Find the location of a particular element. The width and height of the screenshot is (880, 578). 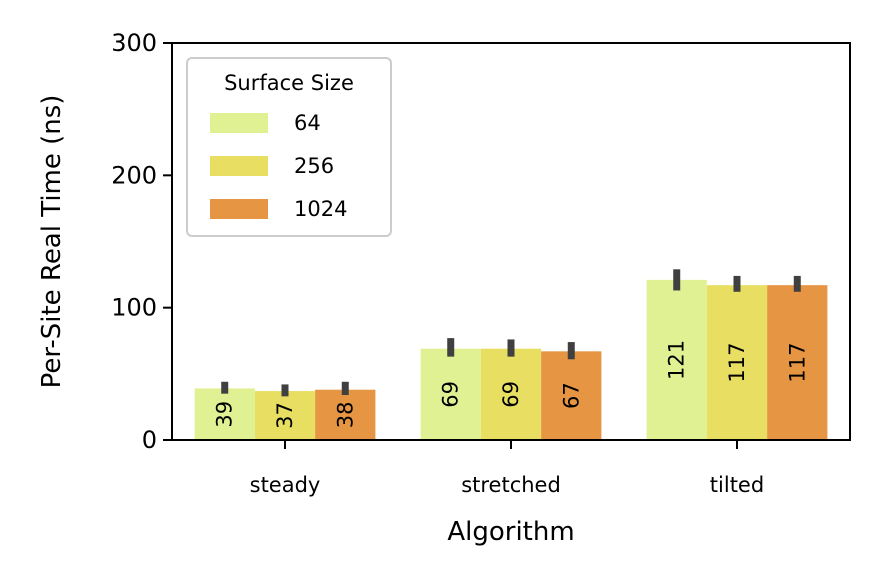

bar-labels-layer: 39 69 121 37 69 117 38 67 117 is located at coordinates (511, 384).